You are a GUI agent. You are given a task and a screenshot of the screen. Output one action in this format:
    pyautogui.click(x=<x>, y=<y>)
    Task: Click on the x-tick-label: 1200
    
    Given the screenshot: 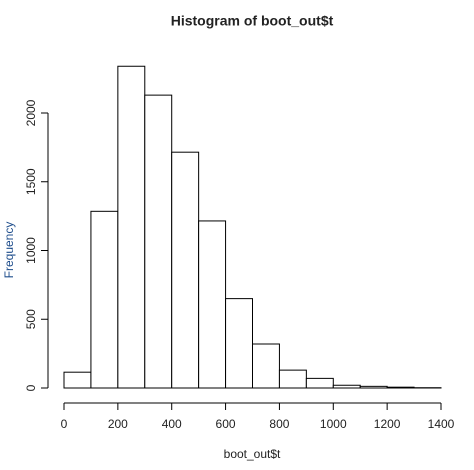 What is the action you would take?
    pyautogui.click(x=387, y=424)
    